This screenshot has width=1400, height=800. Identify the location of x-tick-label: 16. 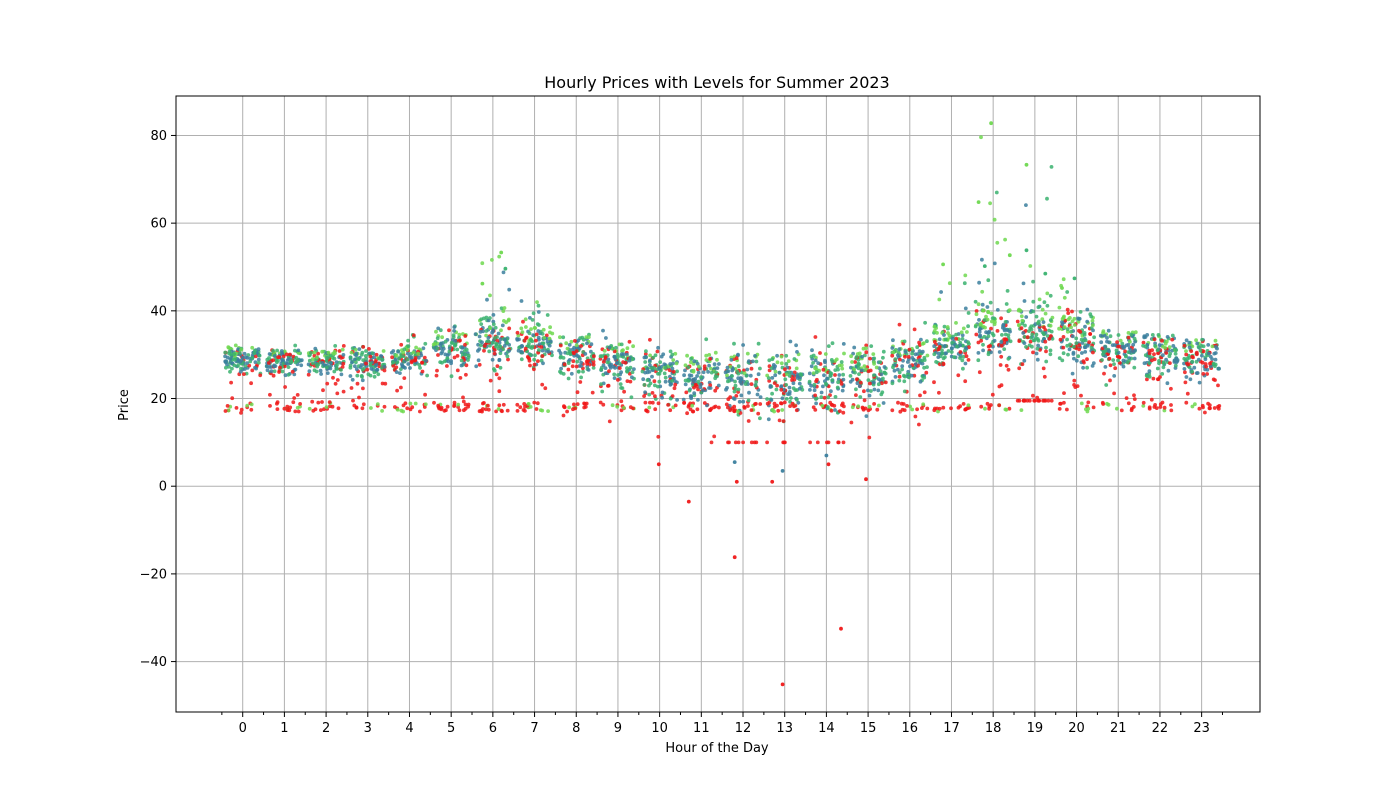
(910, 728).